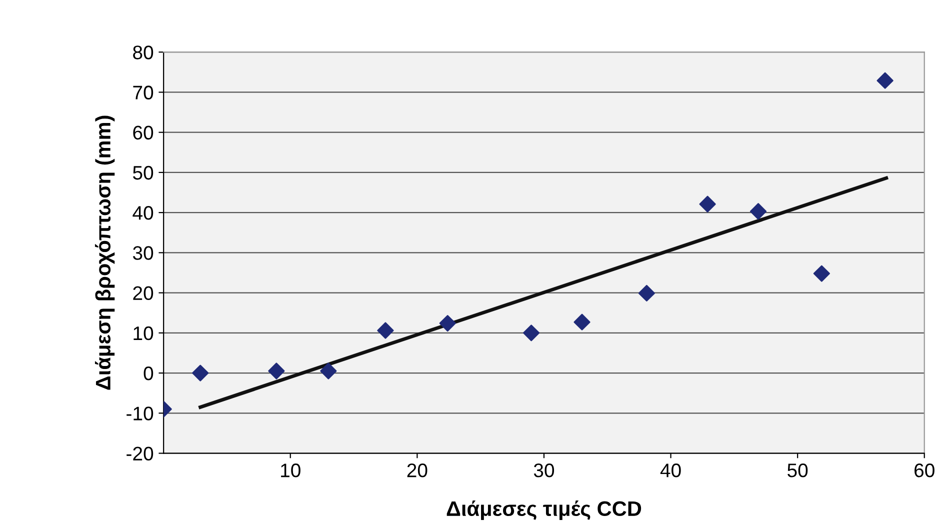 This screenshot has width=951, height=521. What do you see at coordinates (143, 53) in the screenshot?
I see `y-tick-label: 80` at bounding box center [143, 53].